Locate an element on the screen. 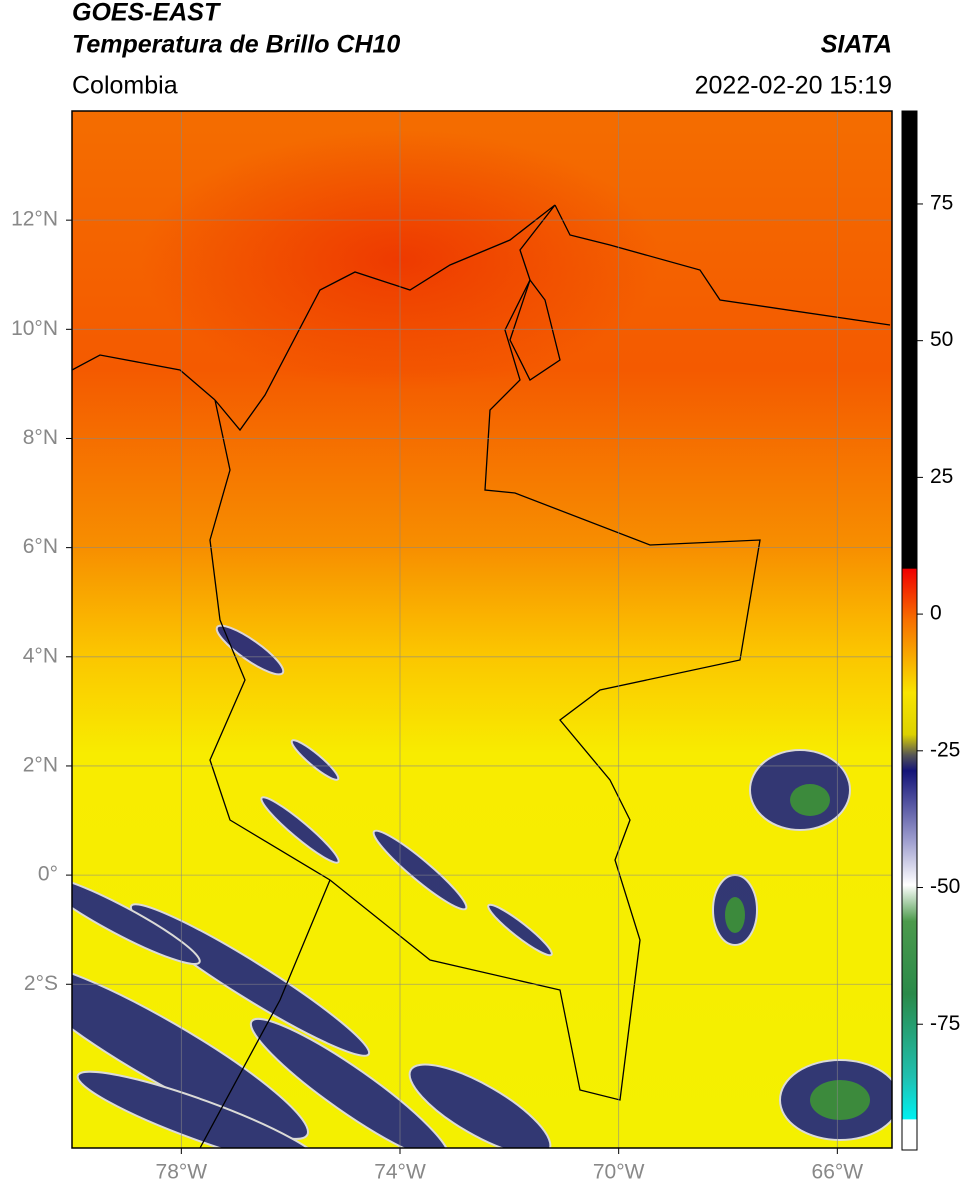  title: GOES-EAST is located at coordinates (147, 13).